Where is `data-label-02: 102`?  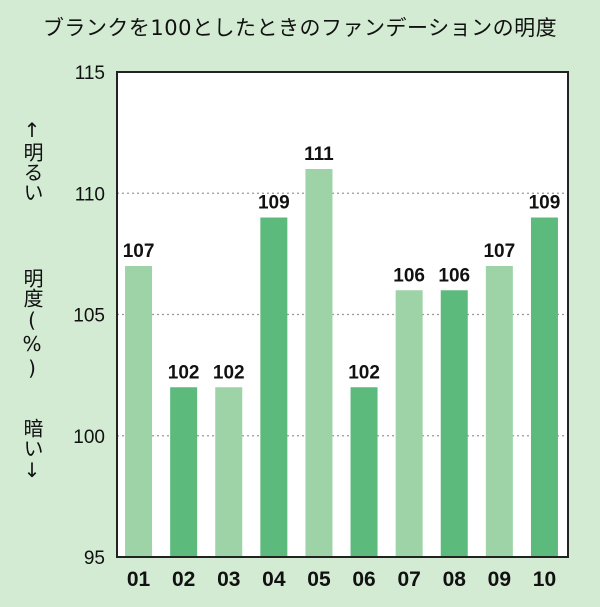 data-label-02: 102 is located at coordinates (184, 372).